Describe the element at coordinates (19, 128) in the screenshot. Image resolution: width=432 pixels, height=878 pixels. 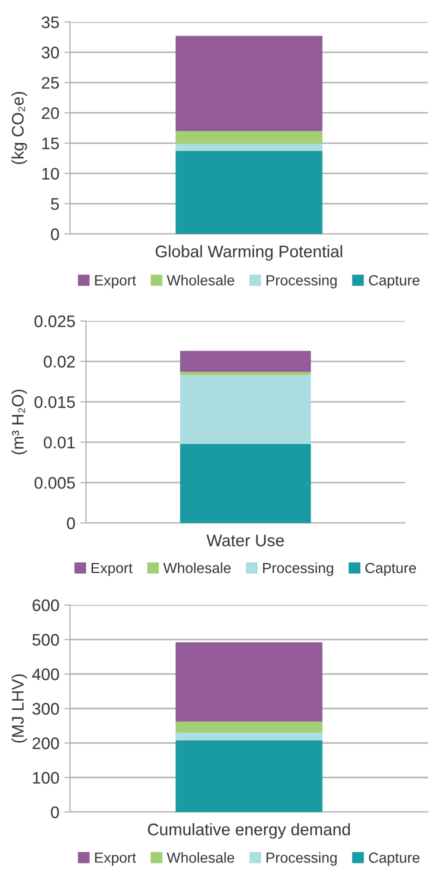
I see `y-axis-title: (kg CO₂e)` at that location.